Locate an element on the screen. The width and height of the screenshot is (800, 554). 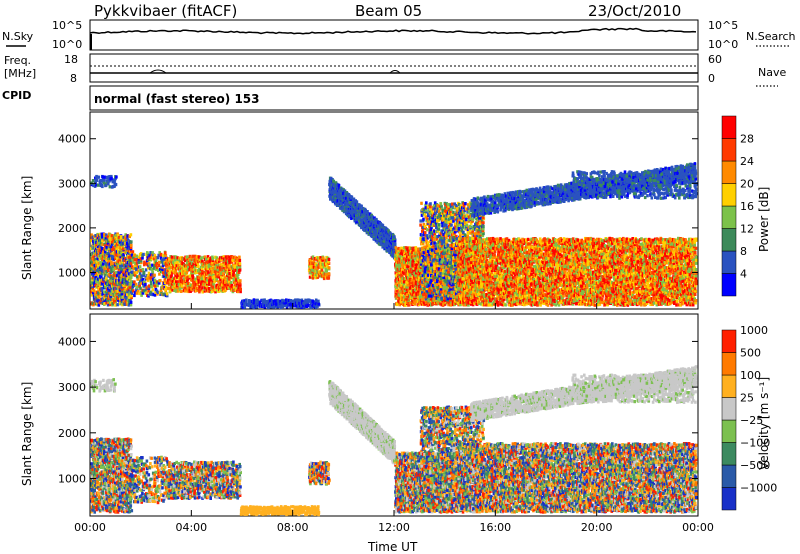
nave-label: Nave is located at coordinates (772, 72).